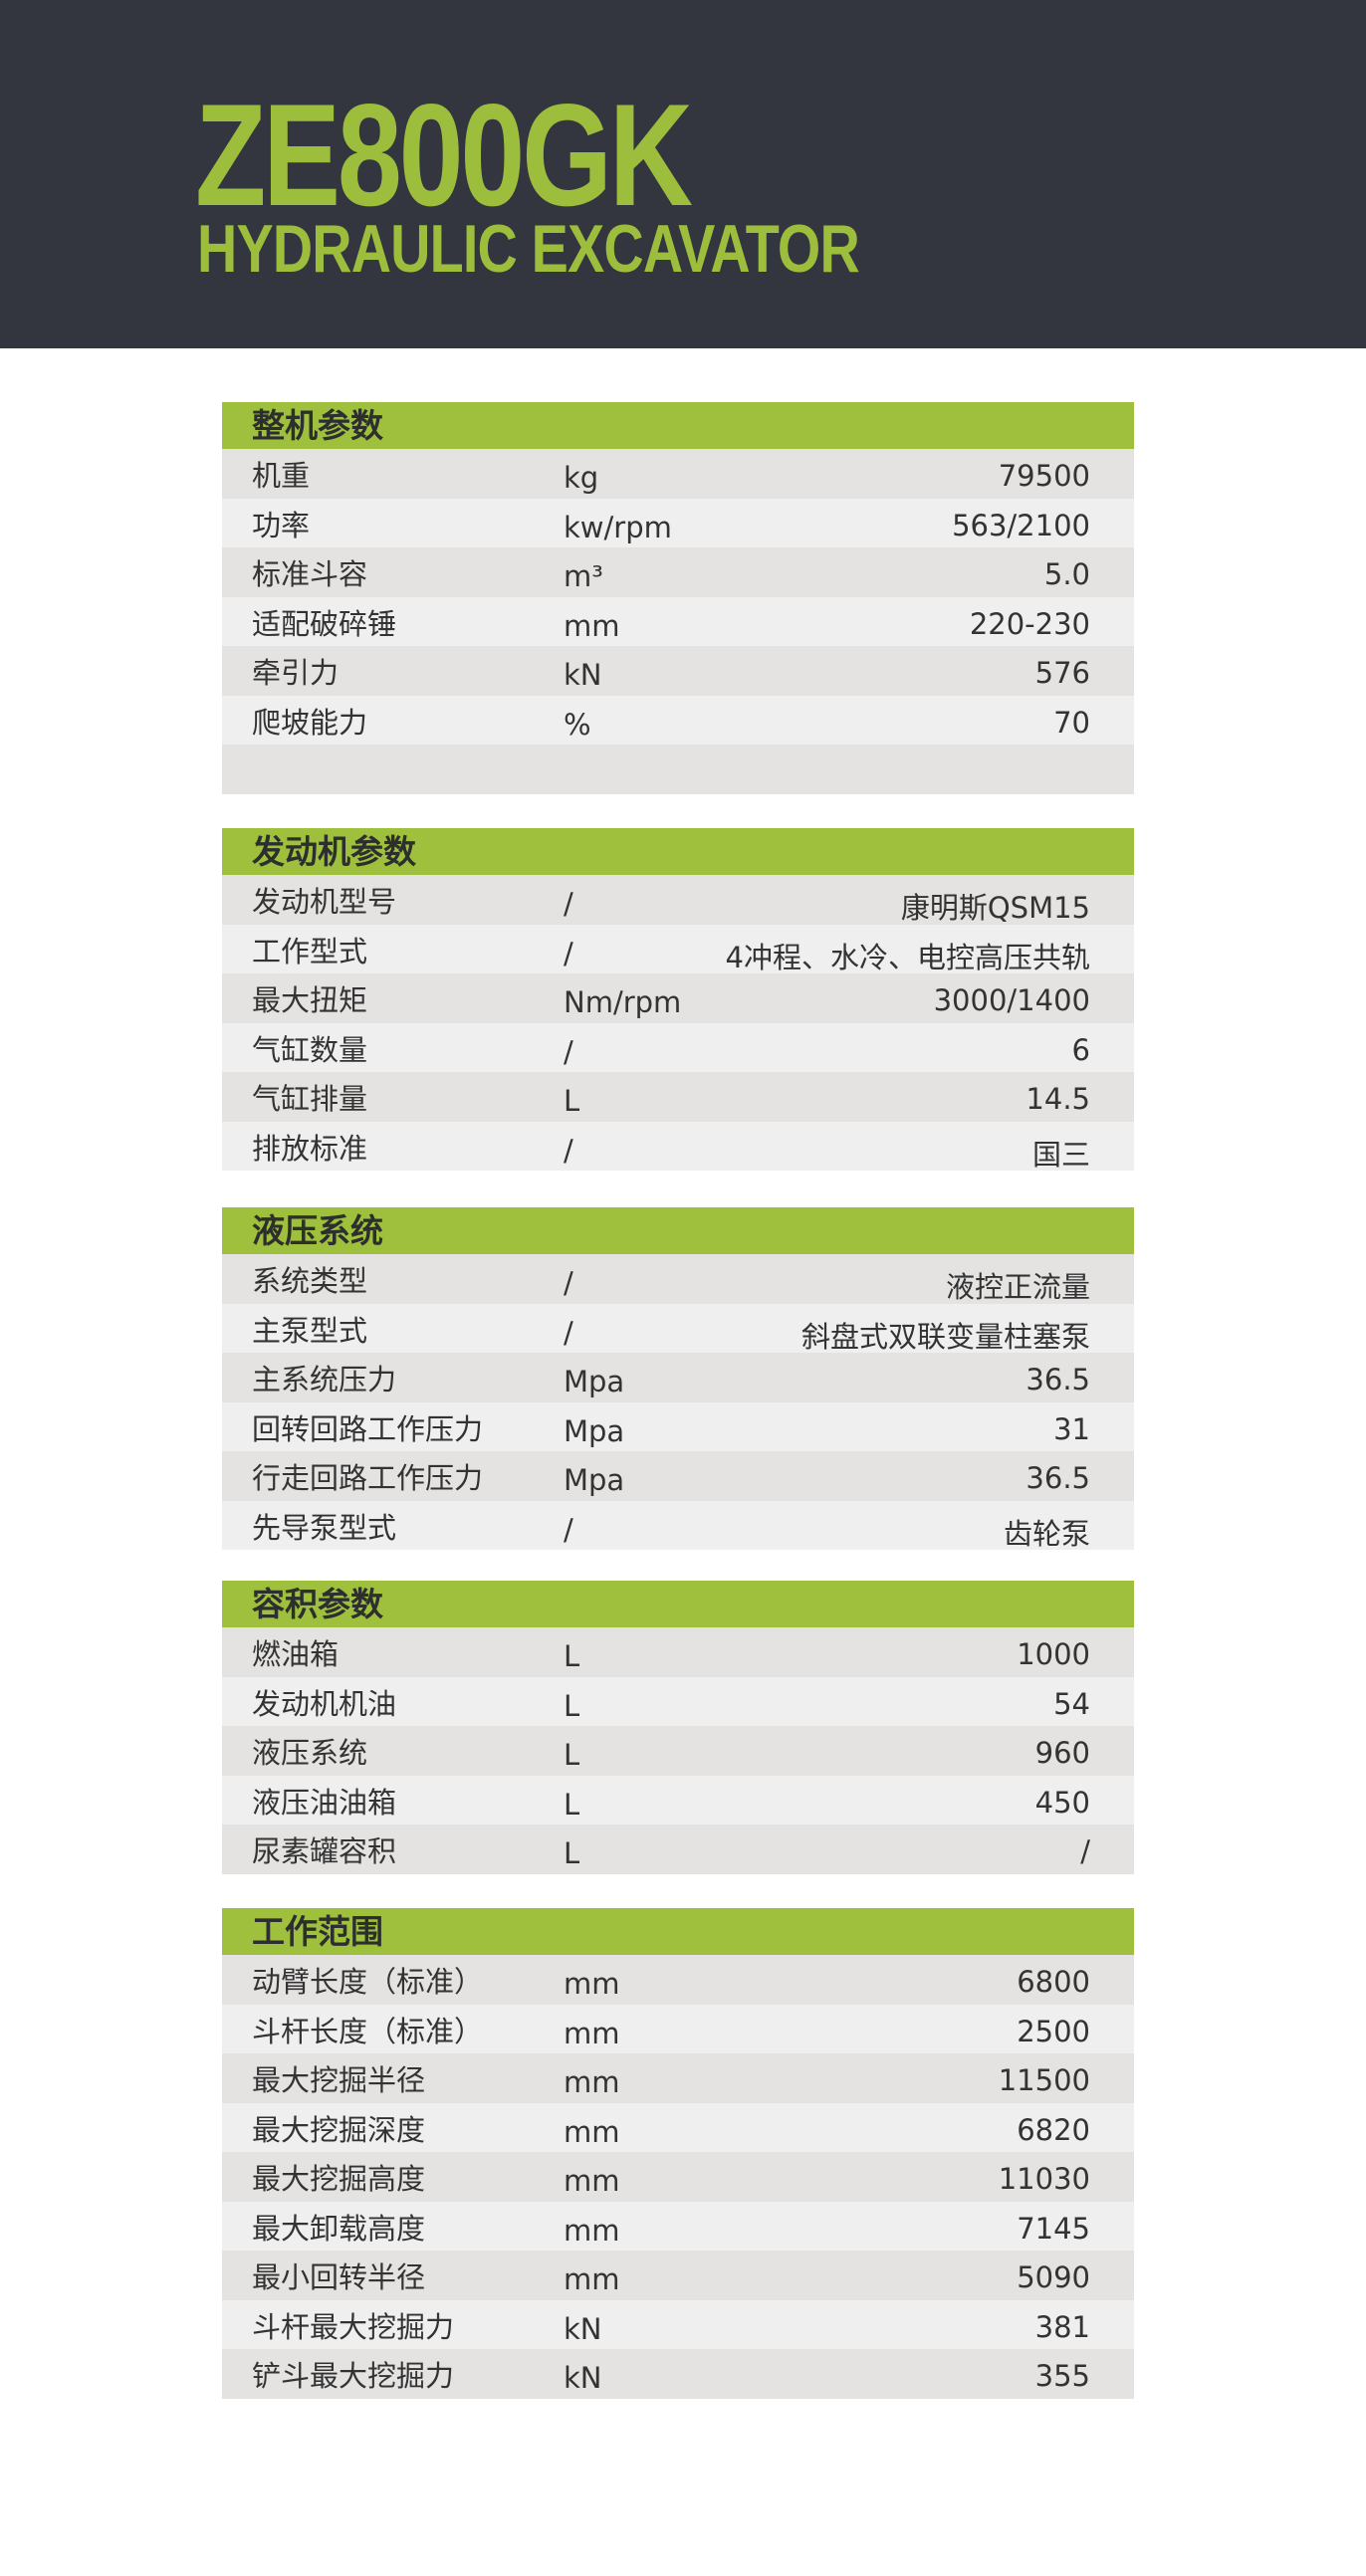 The image size is (1366, 2576). Describe the element at coordinates (1071, 1428) in the screenshot. I see `spec-value: 31` at that location.